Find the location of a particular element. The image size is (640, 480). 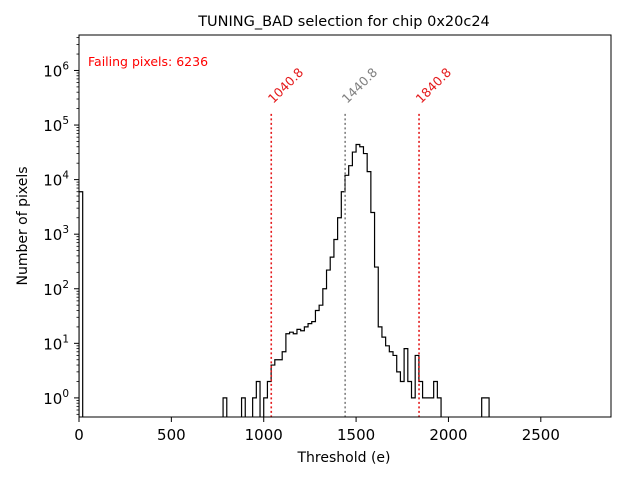

failing-pixels-annotation: Failing pixels: 6236 is located at coordinates (148, 61).